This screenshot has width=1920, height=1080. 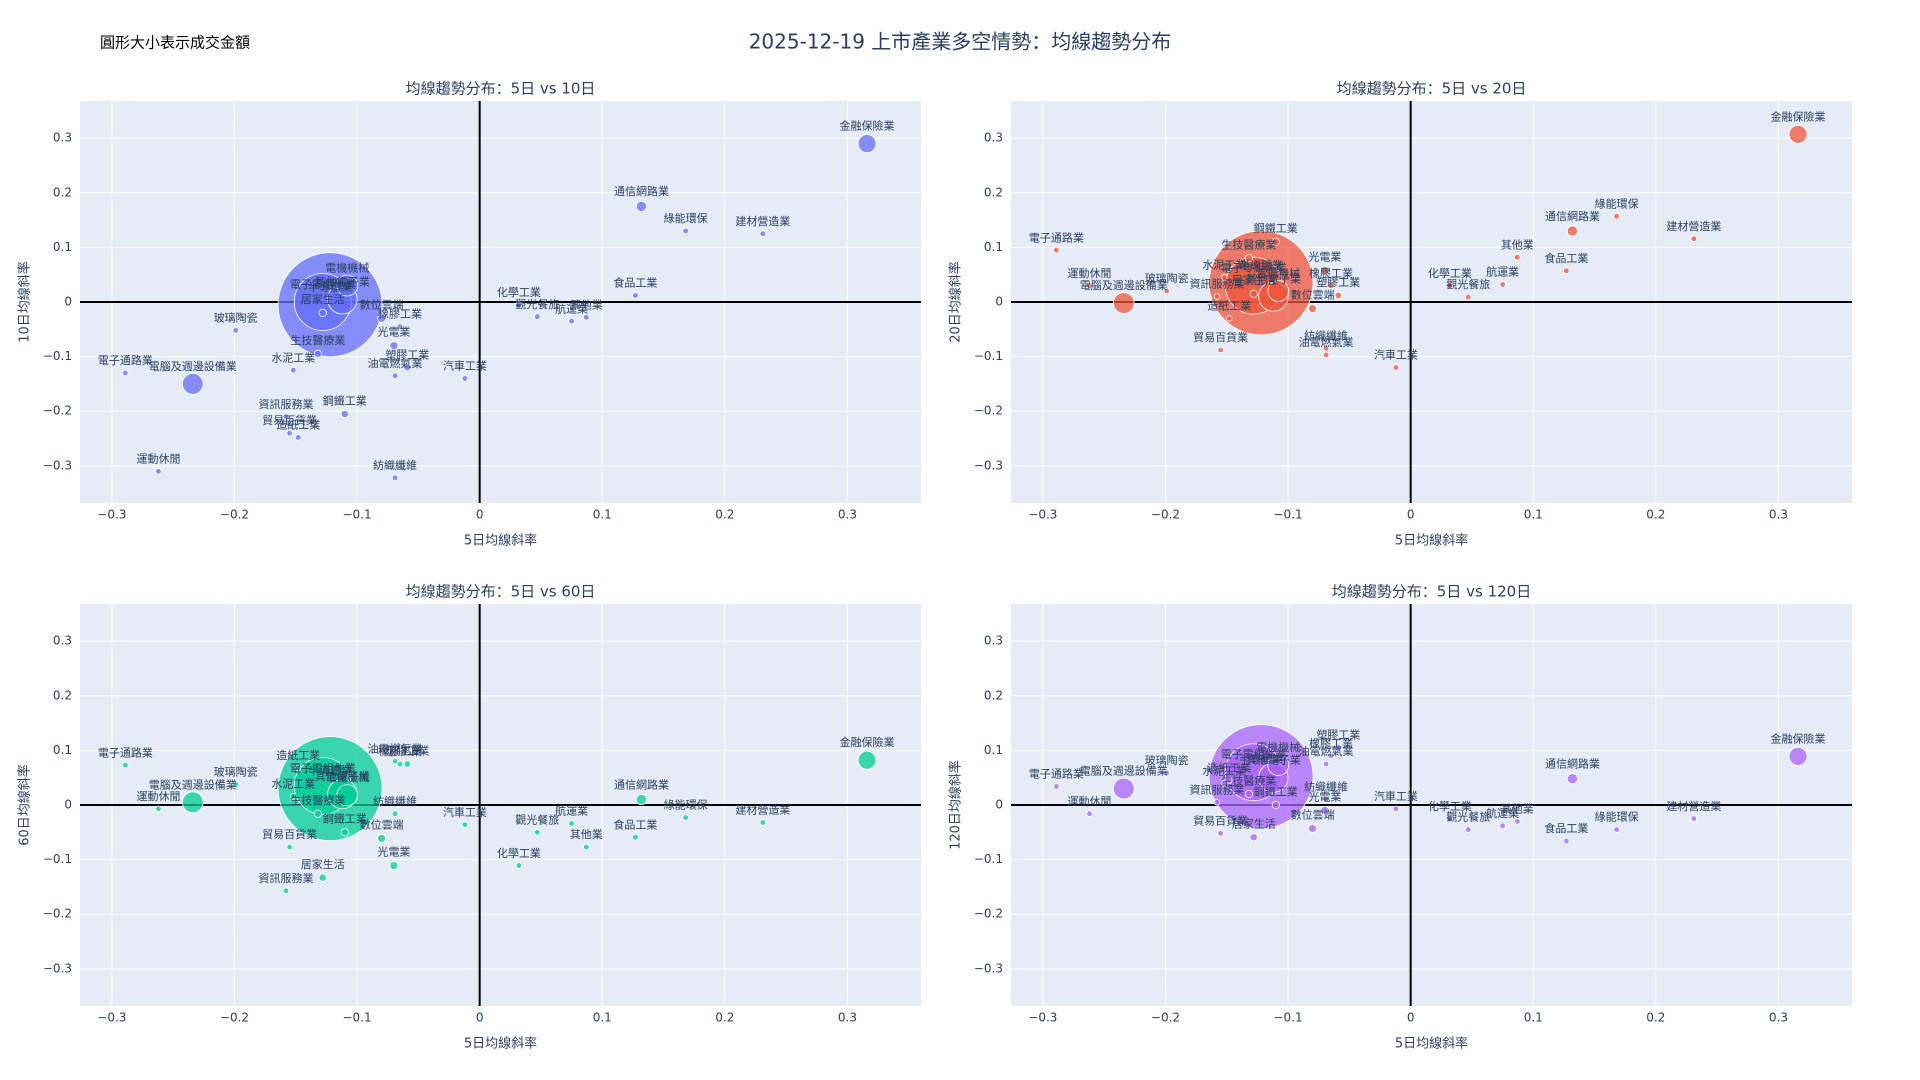 I want to click on point-label: 光電業, so click(x=393, y=852).